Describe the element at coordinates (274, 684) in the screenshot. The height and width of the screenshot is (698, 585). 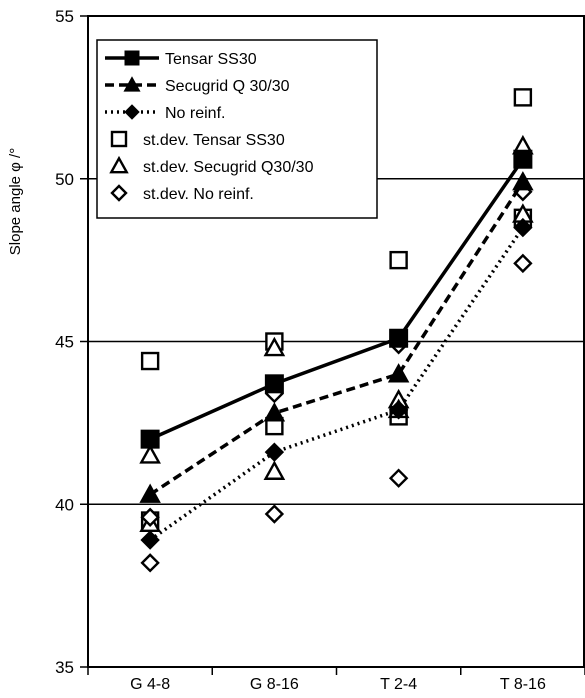
I see `x-tick-label: G 8-16` at that location.